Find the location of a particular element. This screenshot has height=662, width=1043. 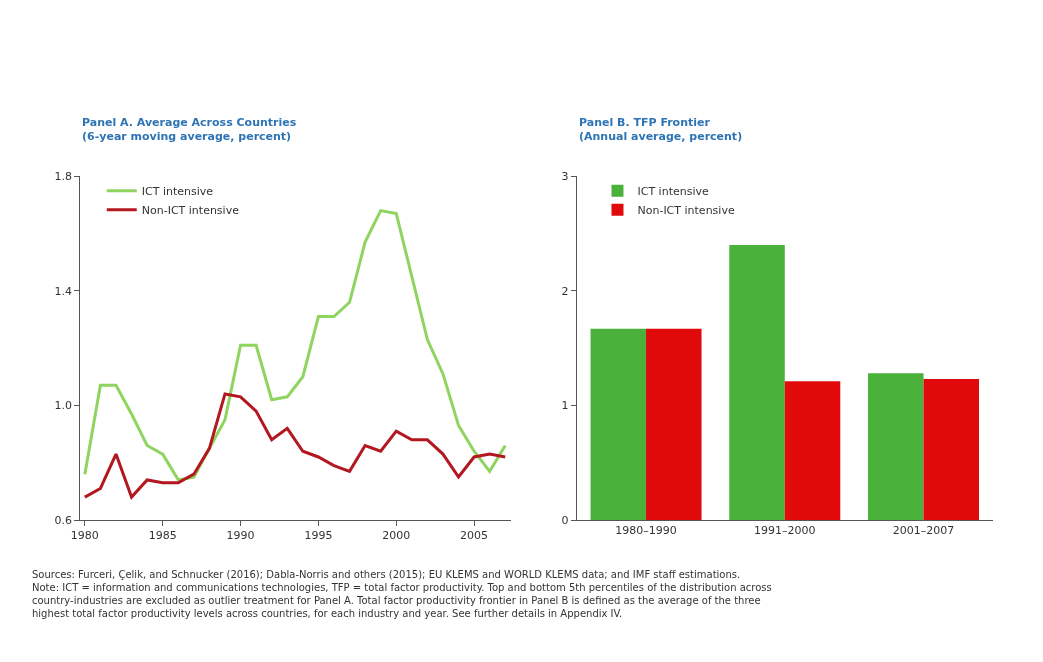

y-tick-label: 1.4 is located at coordinates (63, 291).